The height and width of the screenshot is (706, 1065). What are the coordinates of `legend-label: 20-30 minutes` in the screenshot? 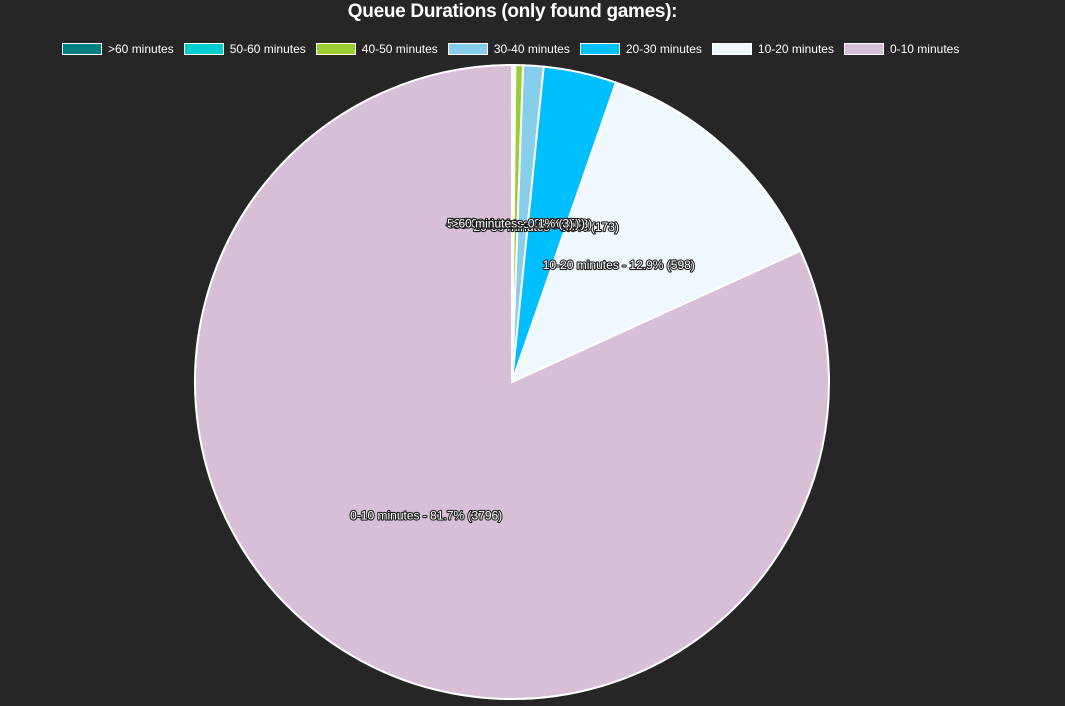 It's located at (663, 49).